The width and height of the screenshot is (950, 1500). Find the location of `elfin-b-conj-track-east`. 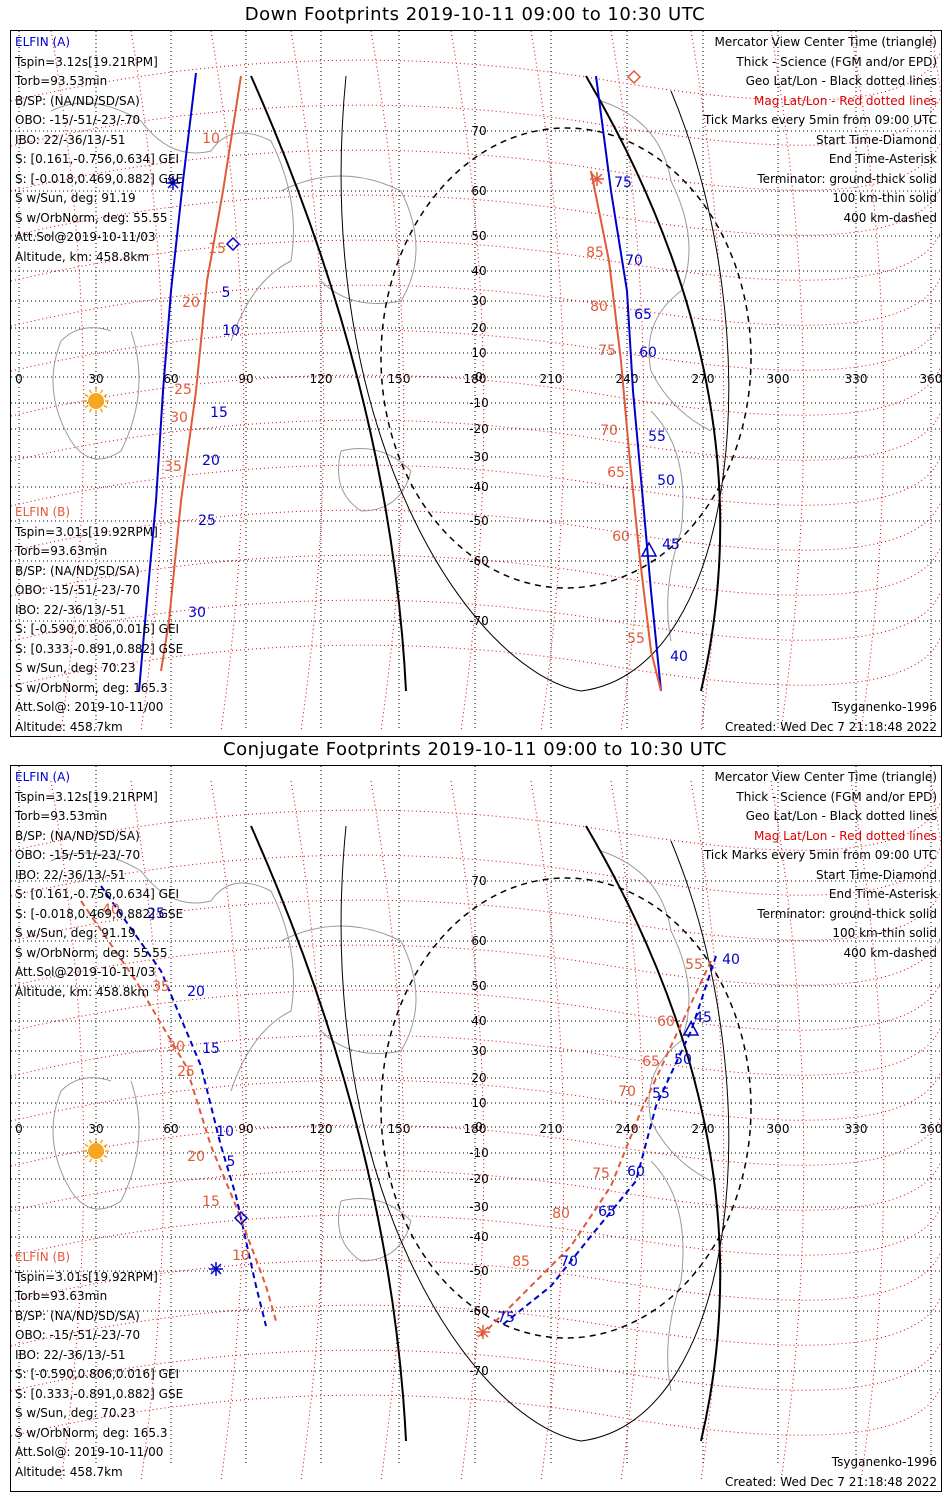

elfin-b-conj-track-east is located at coordinates (596, 1148).